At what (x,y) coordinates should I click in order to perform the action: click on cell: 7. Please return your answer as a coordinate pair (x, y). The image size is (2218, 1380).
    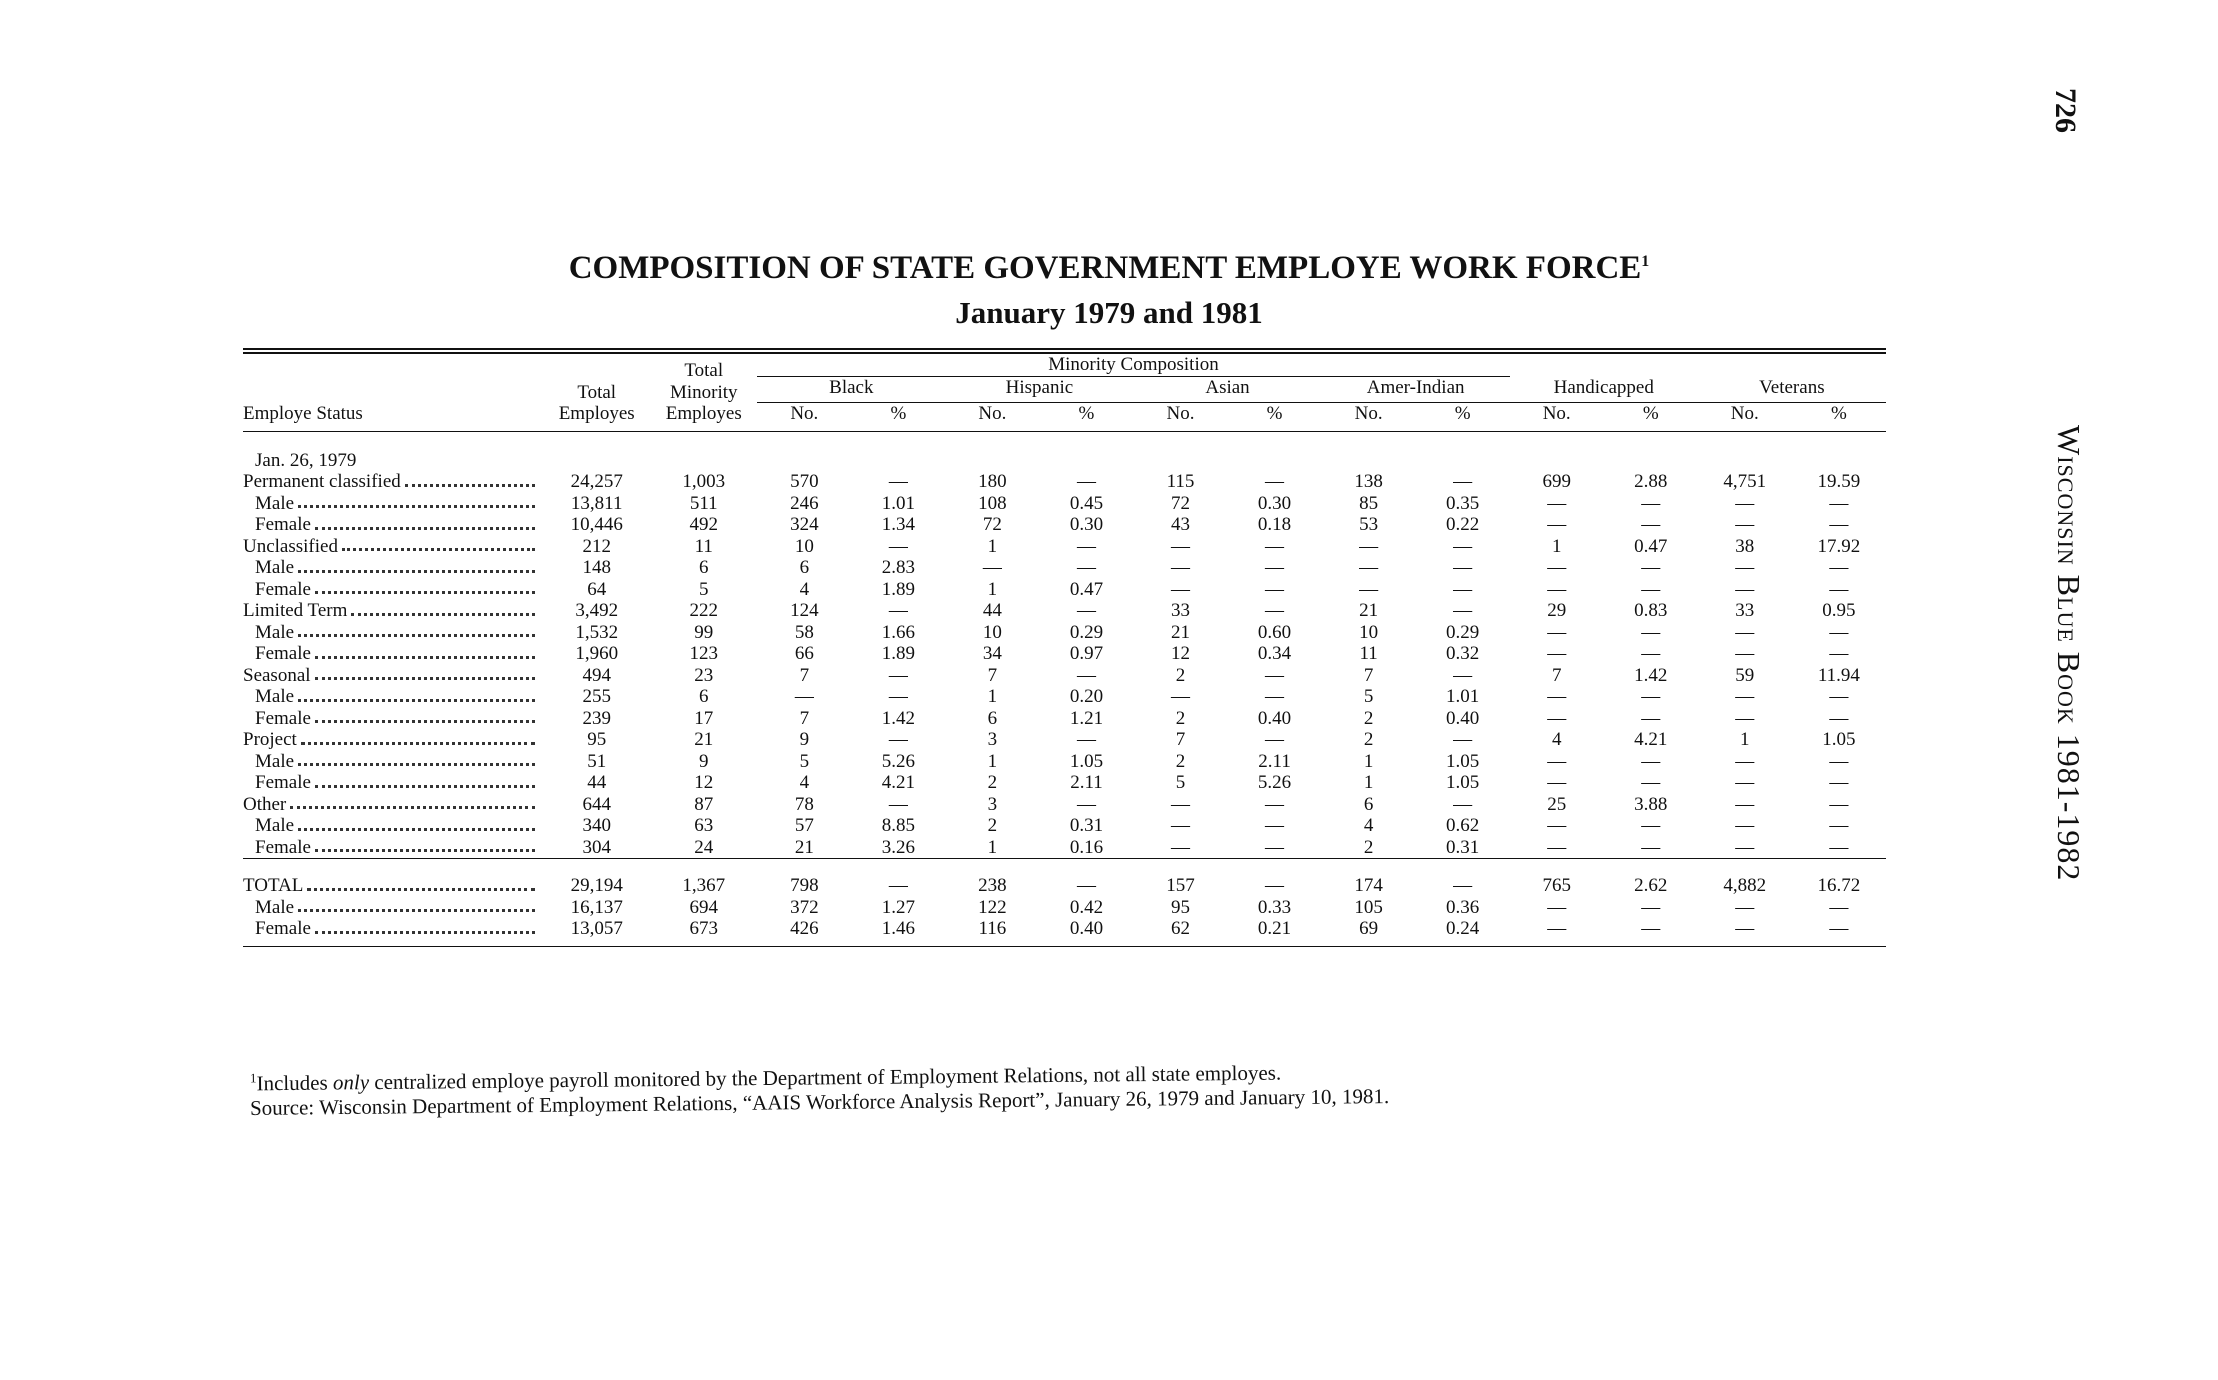
    Looking at the image, I should click on (804, 718).